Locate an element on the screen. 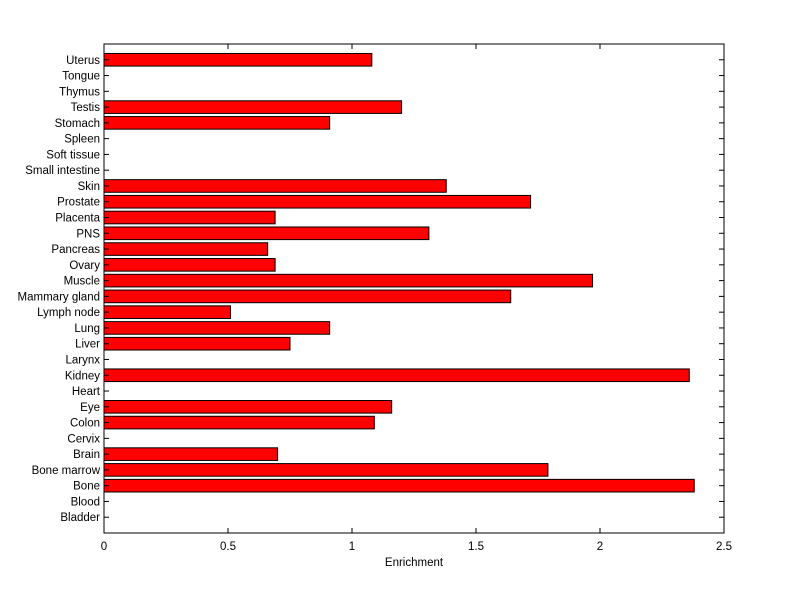 The height and width of the screenshot is (599, 800). category-label-ovary: Ovary is located at coordinates (84, 266).